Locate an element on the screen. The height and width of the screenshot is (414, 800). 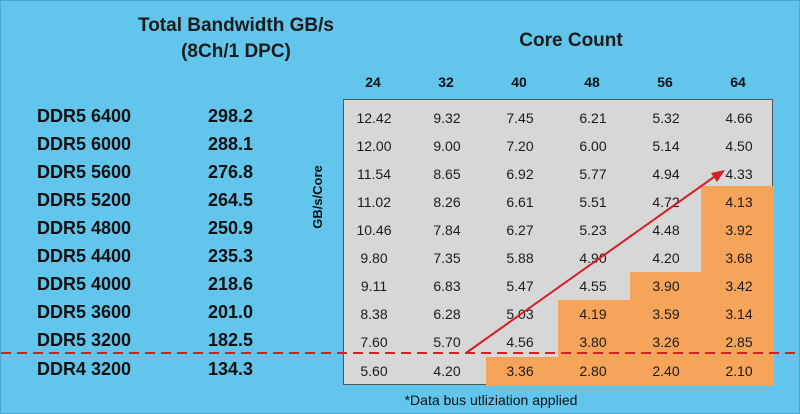
row-label: DDR5 4000 is located at coordinates (84, 284).